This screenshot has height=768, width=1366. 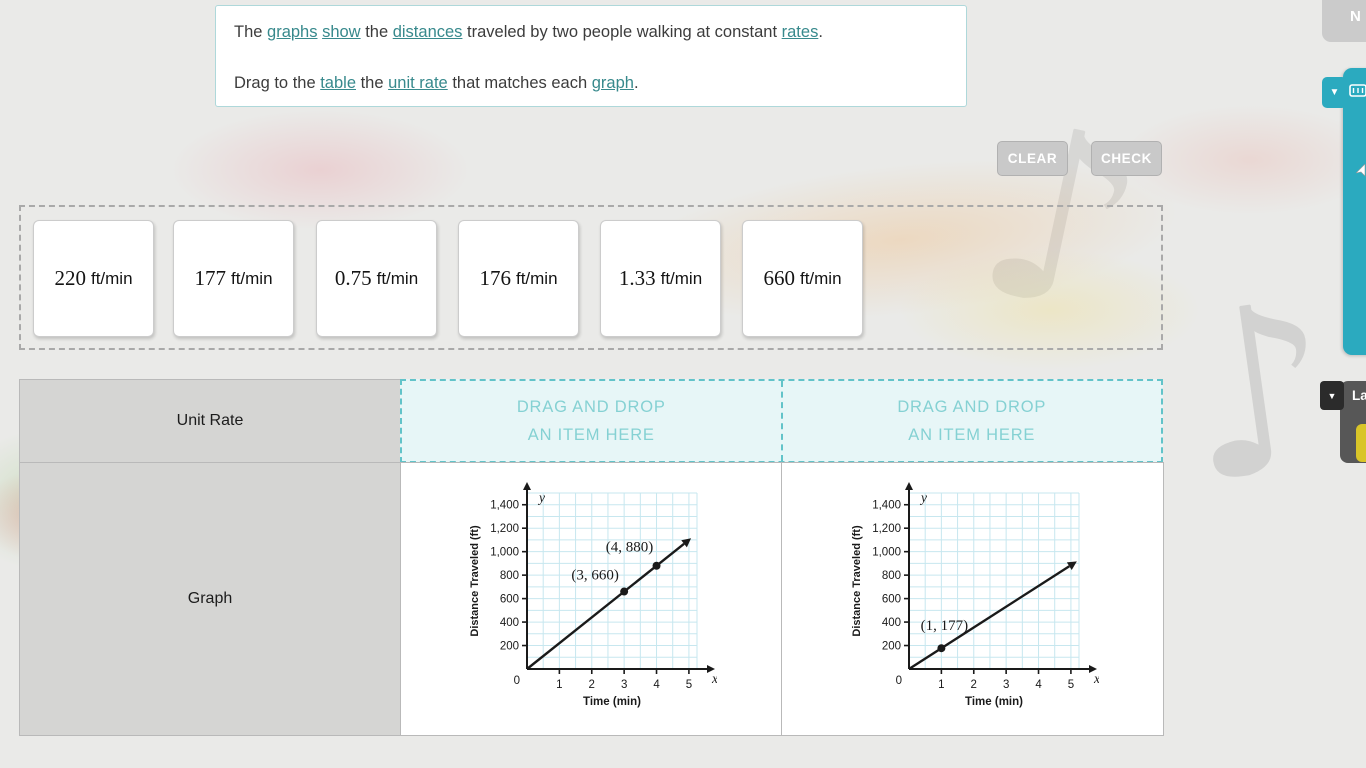 What do you see at coordinates (519, 83) in the screenshot?
I see `prompt-text: that matches each` at bounding box center [519, 83].